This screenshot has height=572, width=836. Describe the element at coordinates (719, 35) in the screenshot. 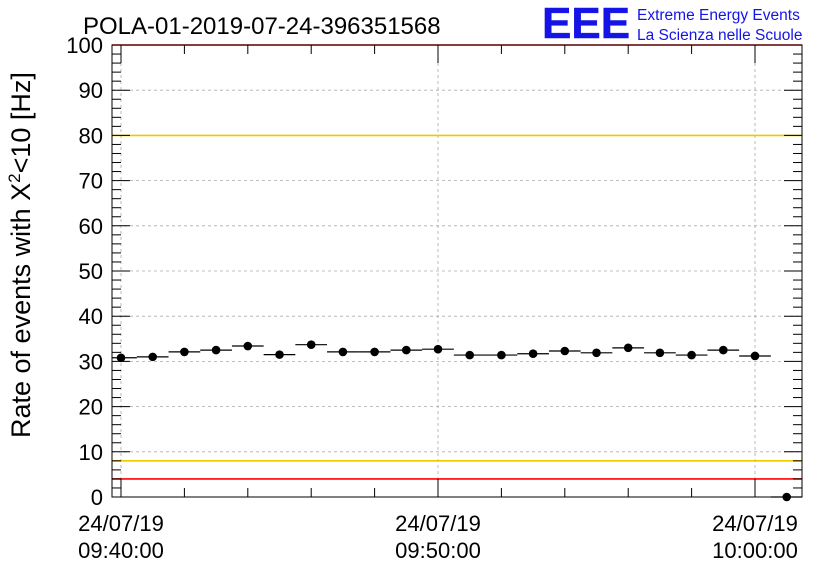

I see `logo-line2: La Scienza nelle Scuole` at that location.